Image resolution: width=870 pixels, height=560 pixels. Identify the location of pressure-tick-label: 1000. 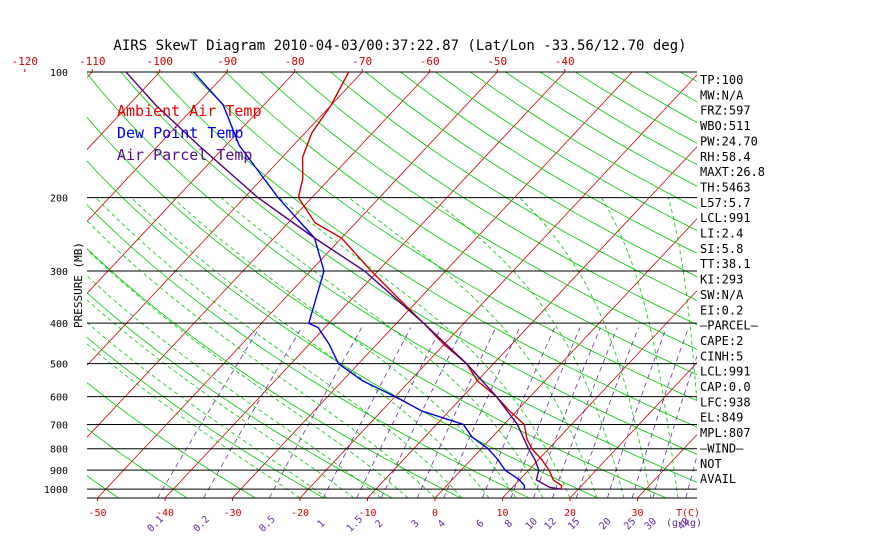
(56, 490).